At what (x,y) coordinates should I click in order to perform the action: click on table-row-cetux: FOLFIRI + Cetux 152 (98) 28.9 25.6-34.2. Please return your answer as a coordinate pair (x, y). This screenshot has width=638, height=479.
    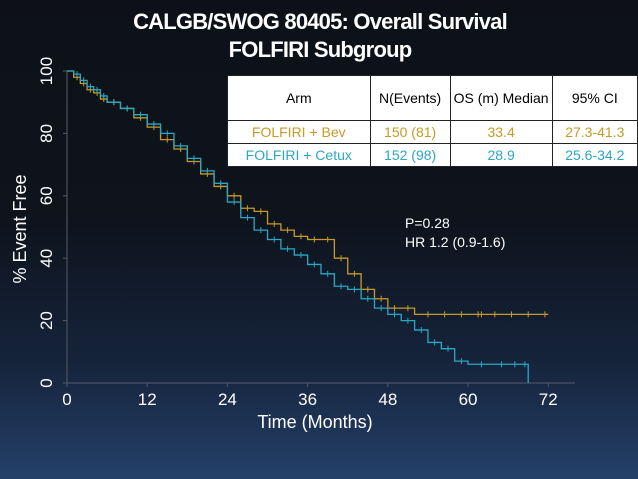
    Looking at the image, I should click on (432, 155).